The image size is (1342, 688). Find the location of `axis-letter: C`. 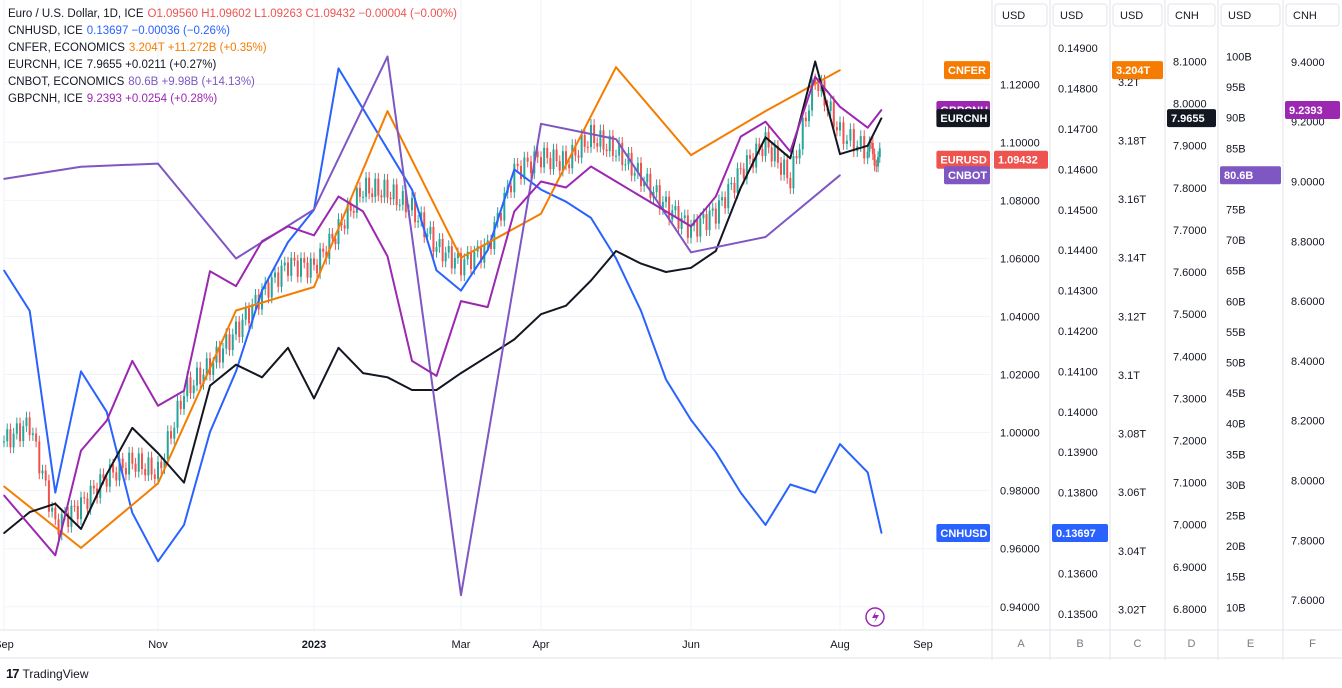

axis-letter: C is located at coordinates (1138, 644).